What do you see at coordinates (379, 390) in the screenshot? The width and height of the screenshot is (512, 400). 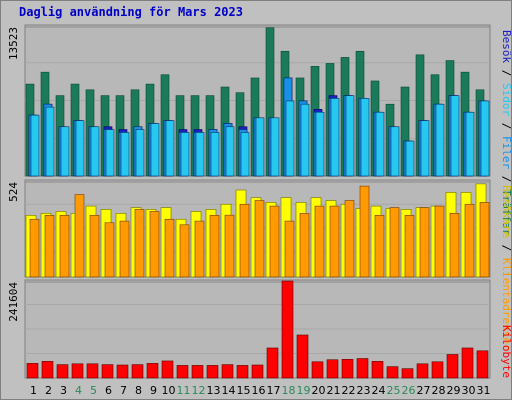 I see `x-tick-label: 24` at bounding box center [379, 390].